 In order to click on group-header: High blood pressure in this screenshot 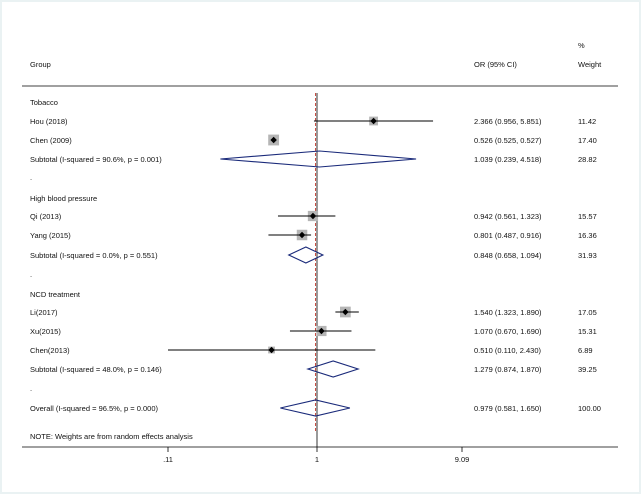, I will do `click(63, 198)`.